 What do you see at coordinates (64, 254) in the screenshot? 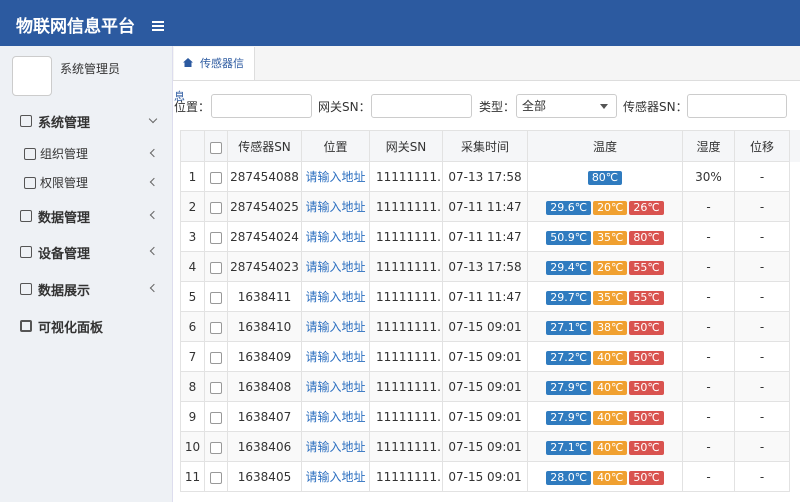
I see `menu-item: 设备管理` at bounding box center [64, 254].